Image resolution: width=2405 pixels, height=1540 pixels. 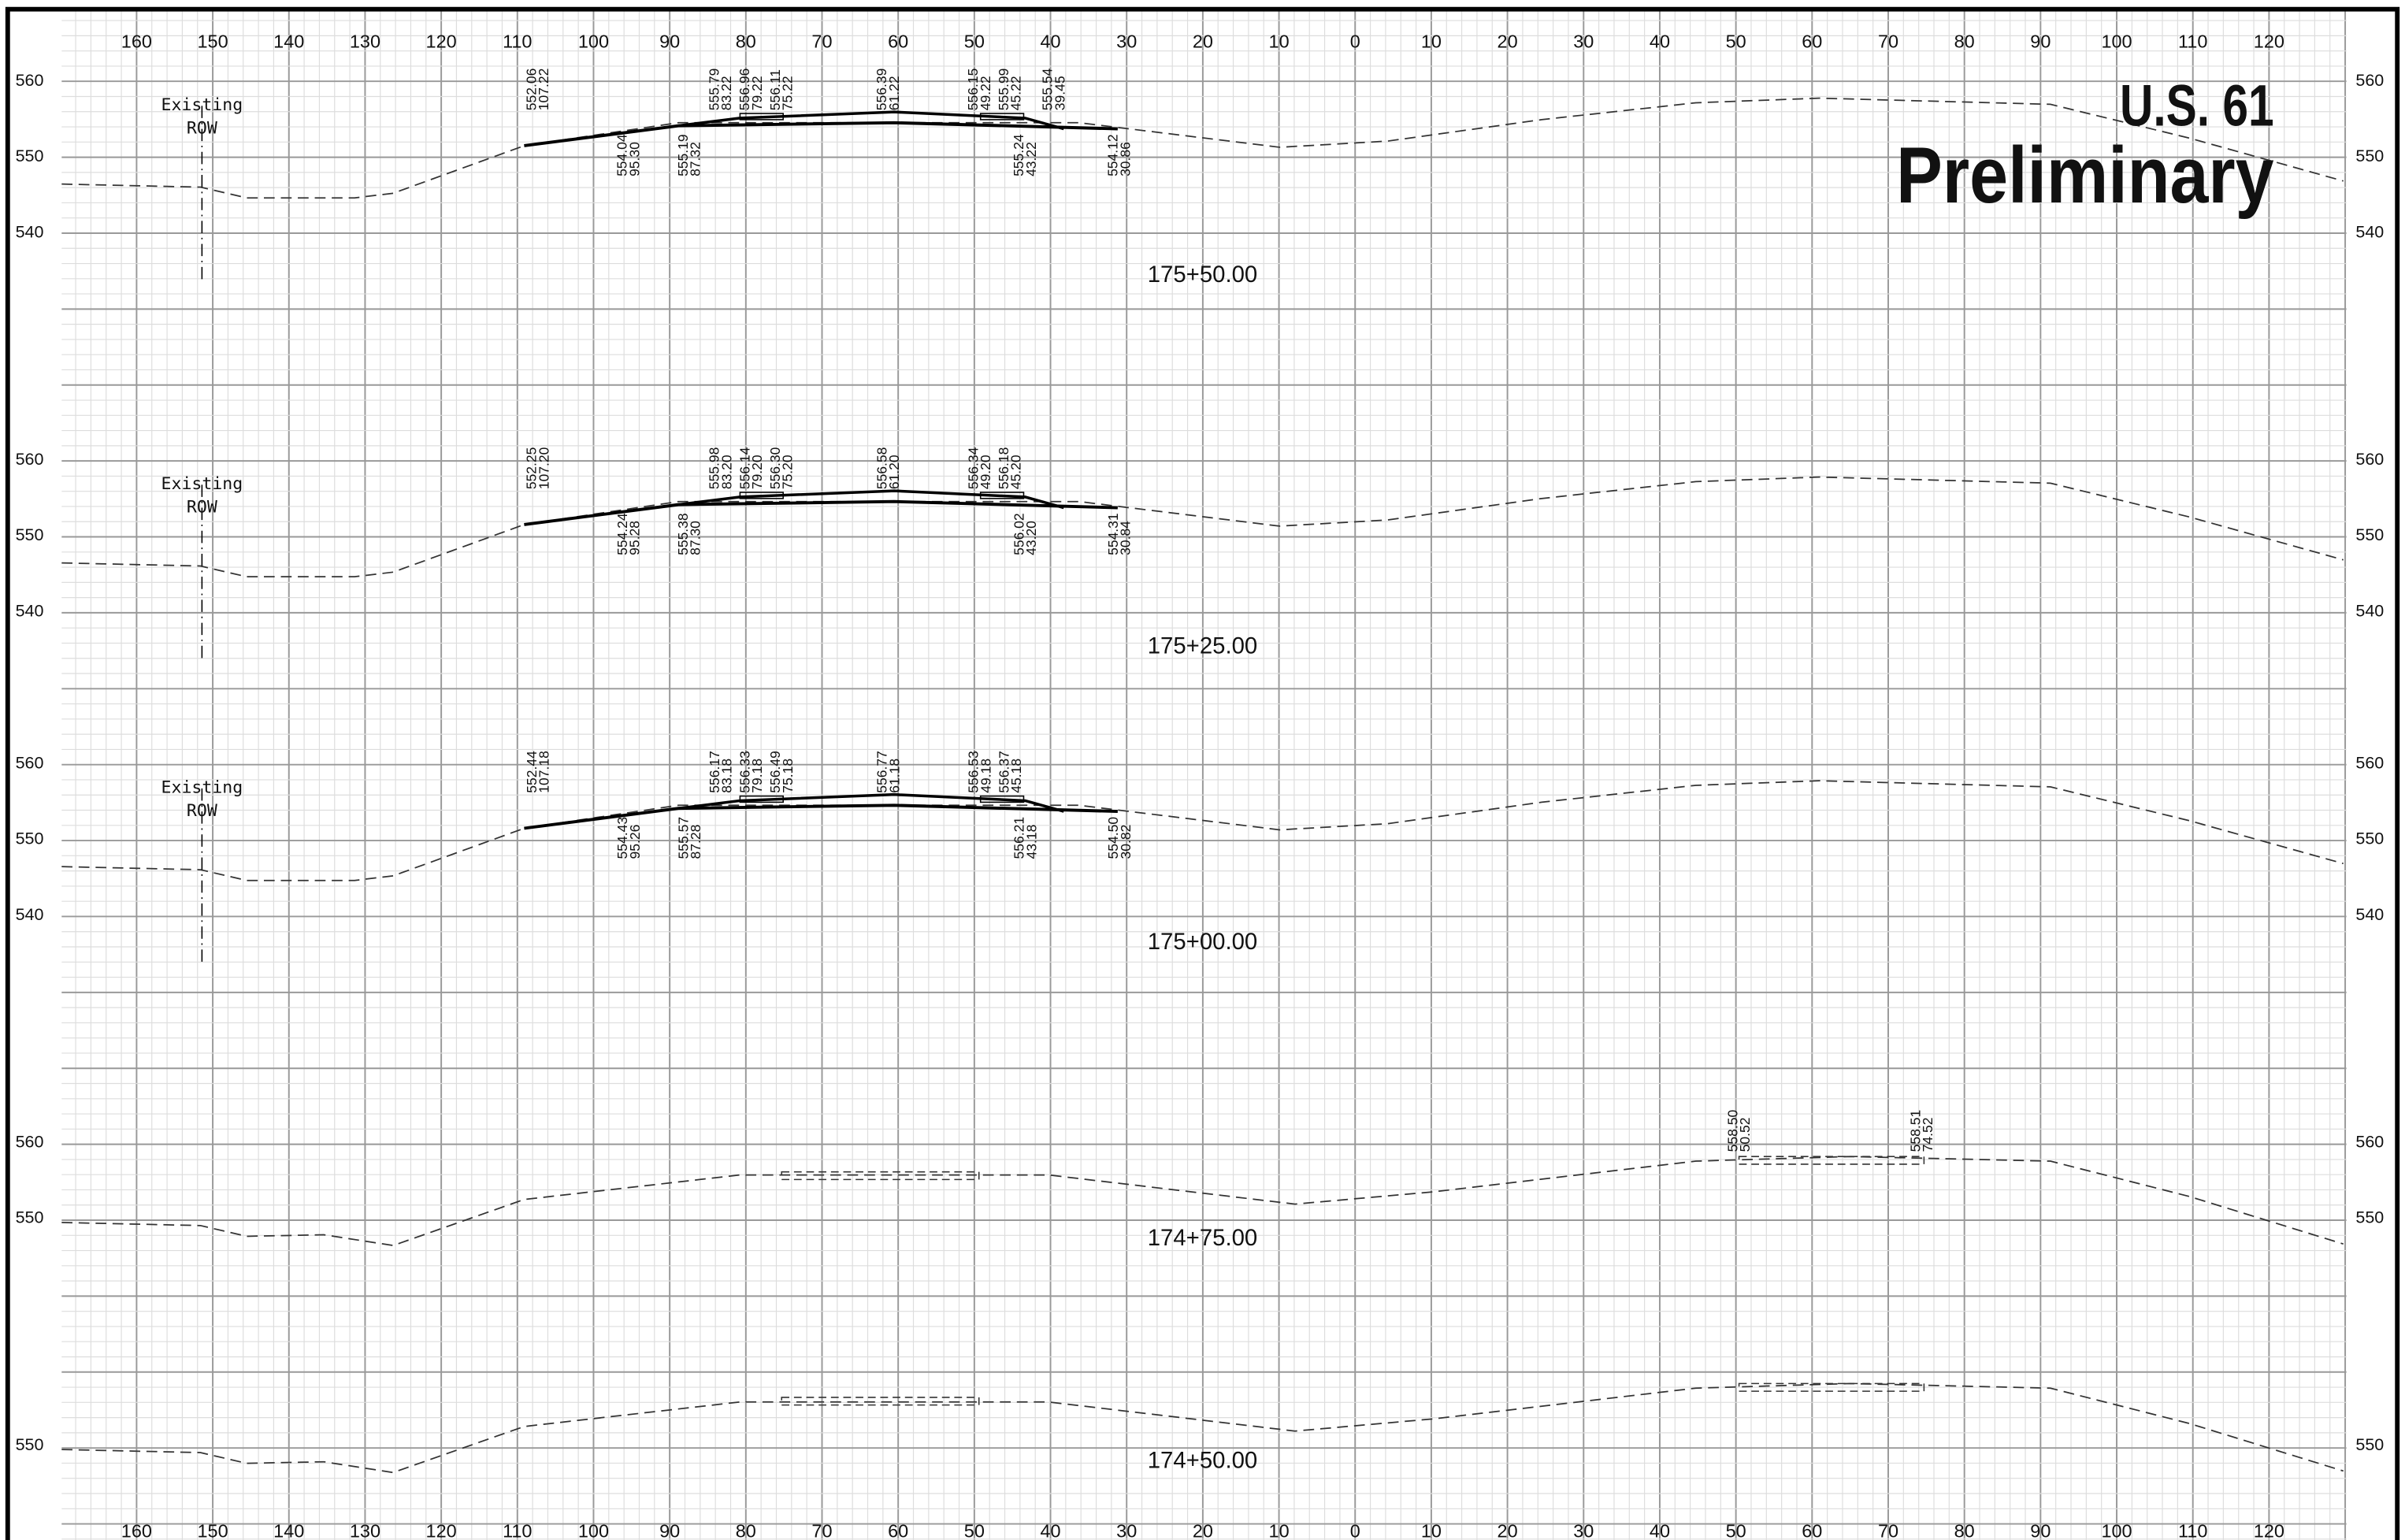 I want to click on point-label: 556.96, so click(x=745, y=90).